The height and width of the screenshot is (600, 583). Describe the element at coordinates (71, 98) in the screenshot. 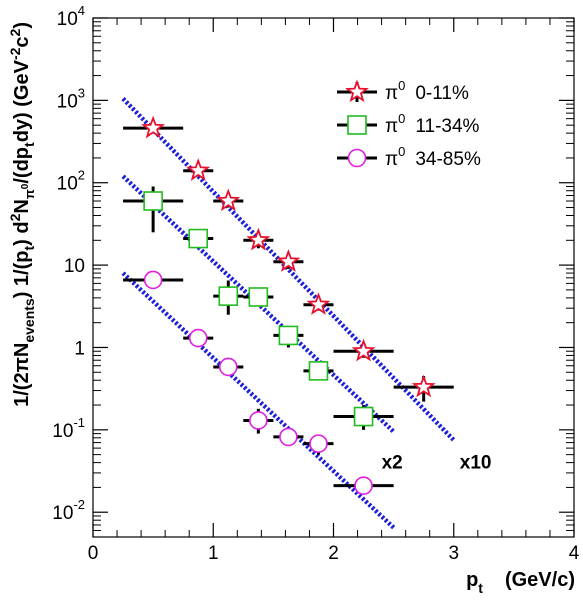

I see `y-tick-label: 10³` at that location.